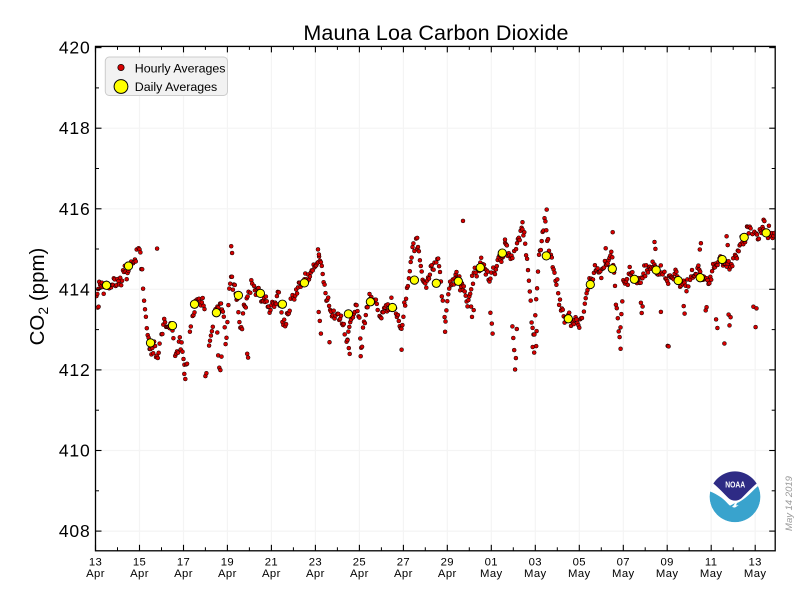  Describe the element at coordinates (403, 563) in the screenshot. I see `svg-text: 27` at that location.